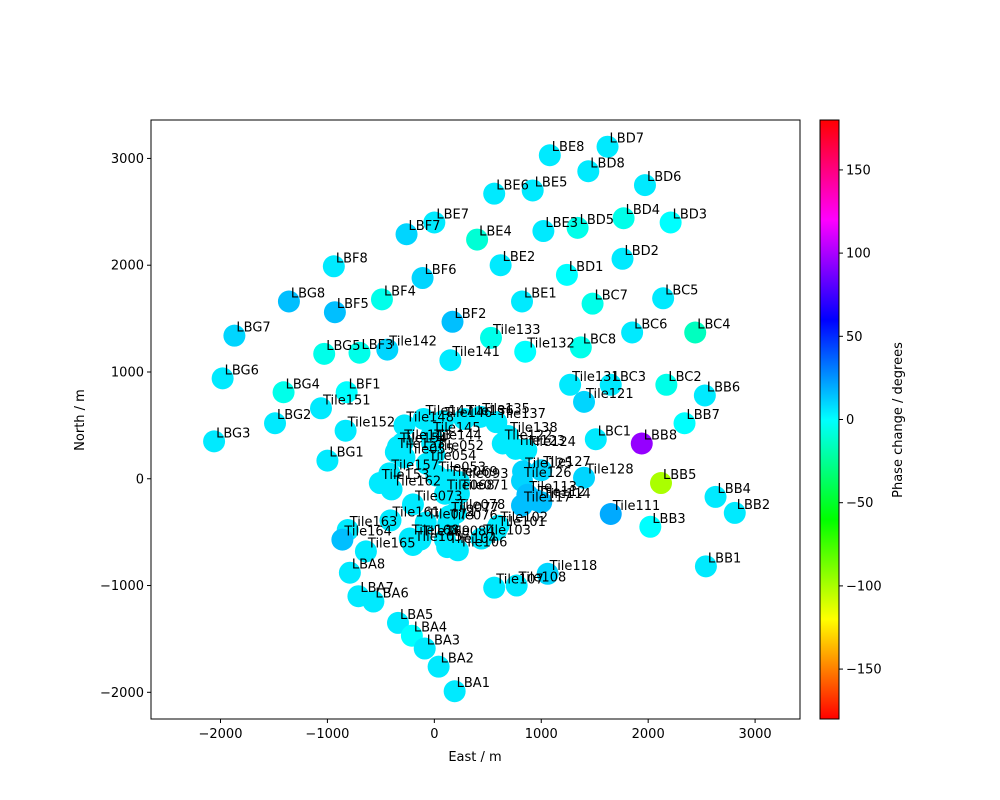 The width and height of the screenshot is (1000, 800). Describe the element at coordinates (443, 641) in the screenshot. I see `station-label: LBA3` at that location.